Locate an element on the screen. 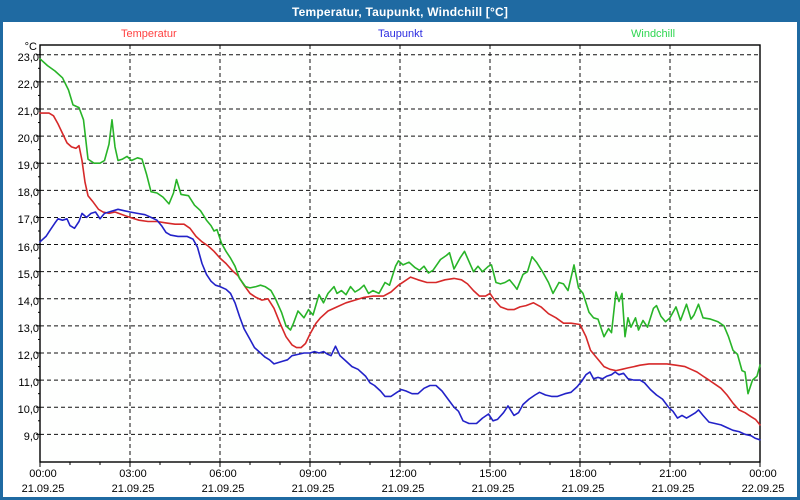 The height and width of the screenshot is (500, 800). window-title: Temperatur, Taupunkt, Windchill [°C] is located at coordinates (400, 12).